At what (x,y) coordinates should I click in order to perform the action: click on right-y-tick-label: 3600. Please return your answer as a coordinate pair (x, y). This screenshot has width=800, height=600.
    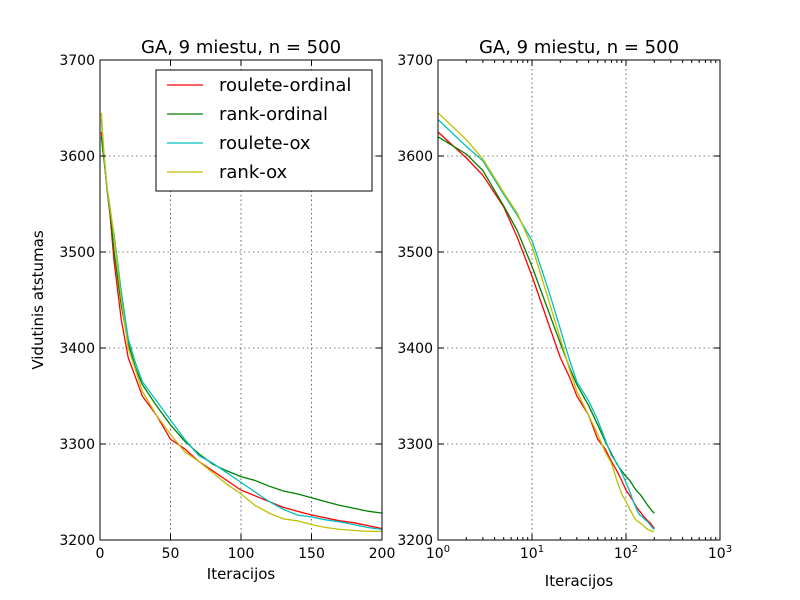
    Looking at the image, I should click on (415, 157).